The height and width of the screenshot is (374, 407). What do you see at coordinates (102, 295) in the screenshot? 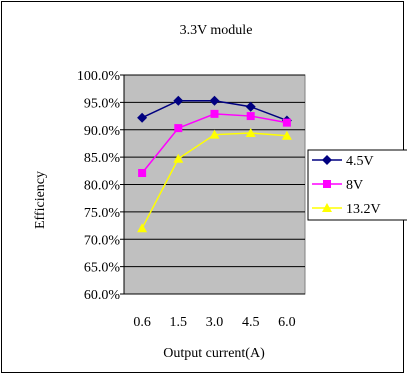
I see `y-tick-label: 60.0%` at bounding box center [102, 295].